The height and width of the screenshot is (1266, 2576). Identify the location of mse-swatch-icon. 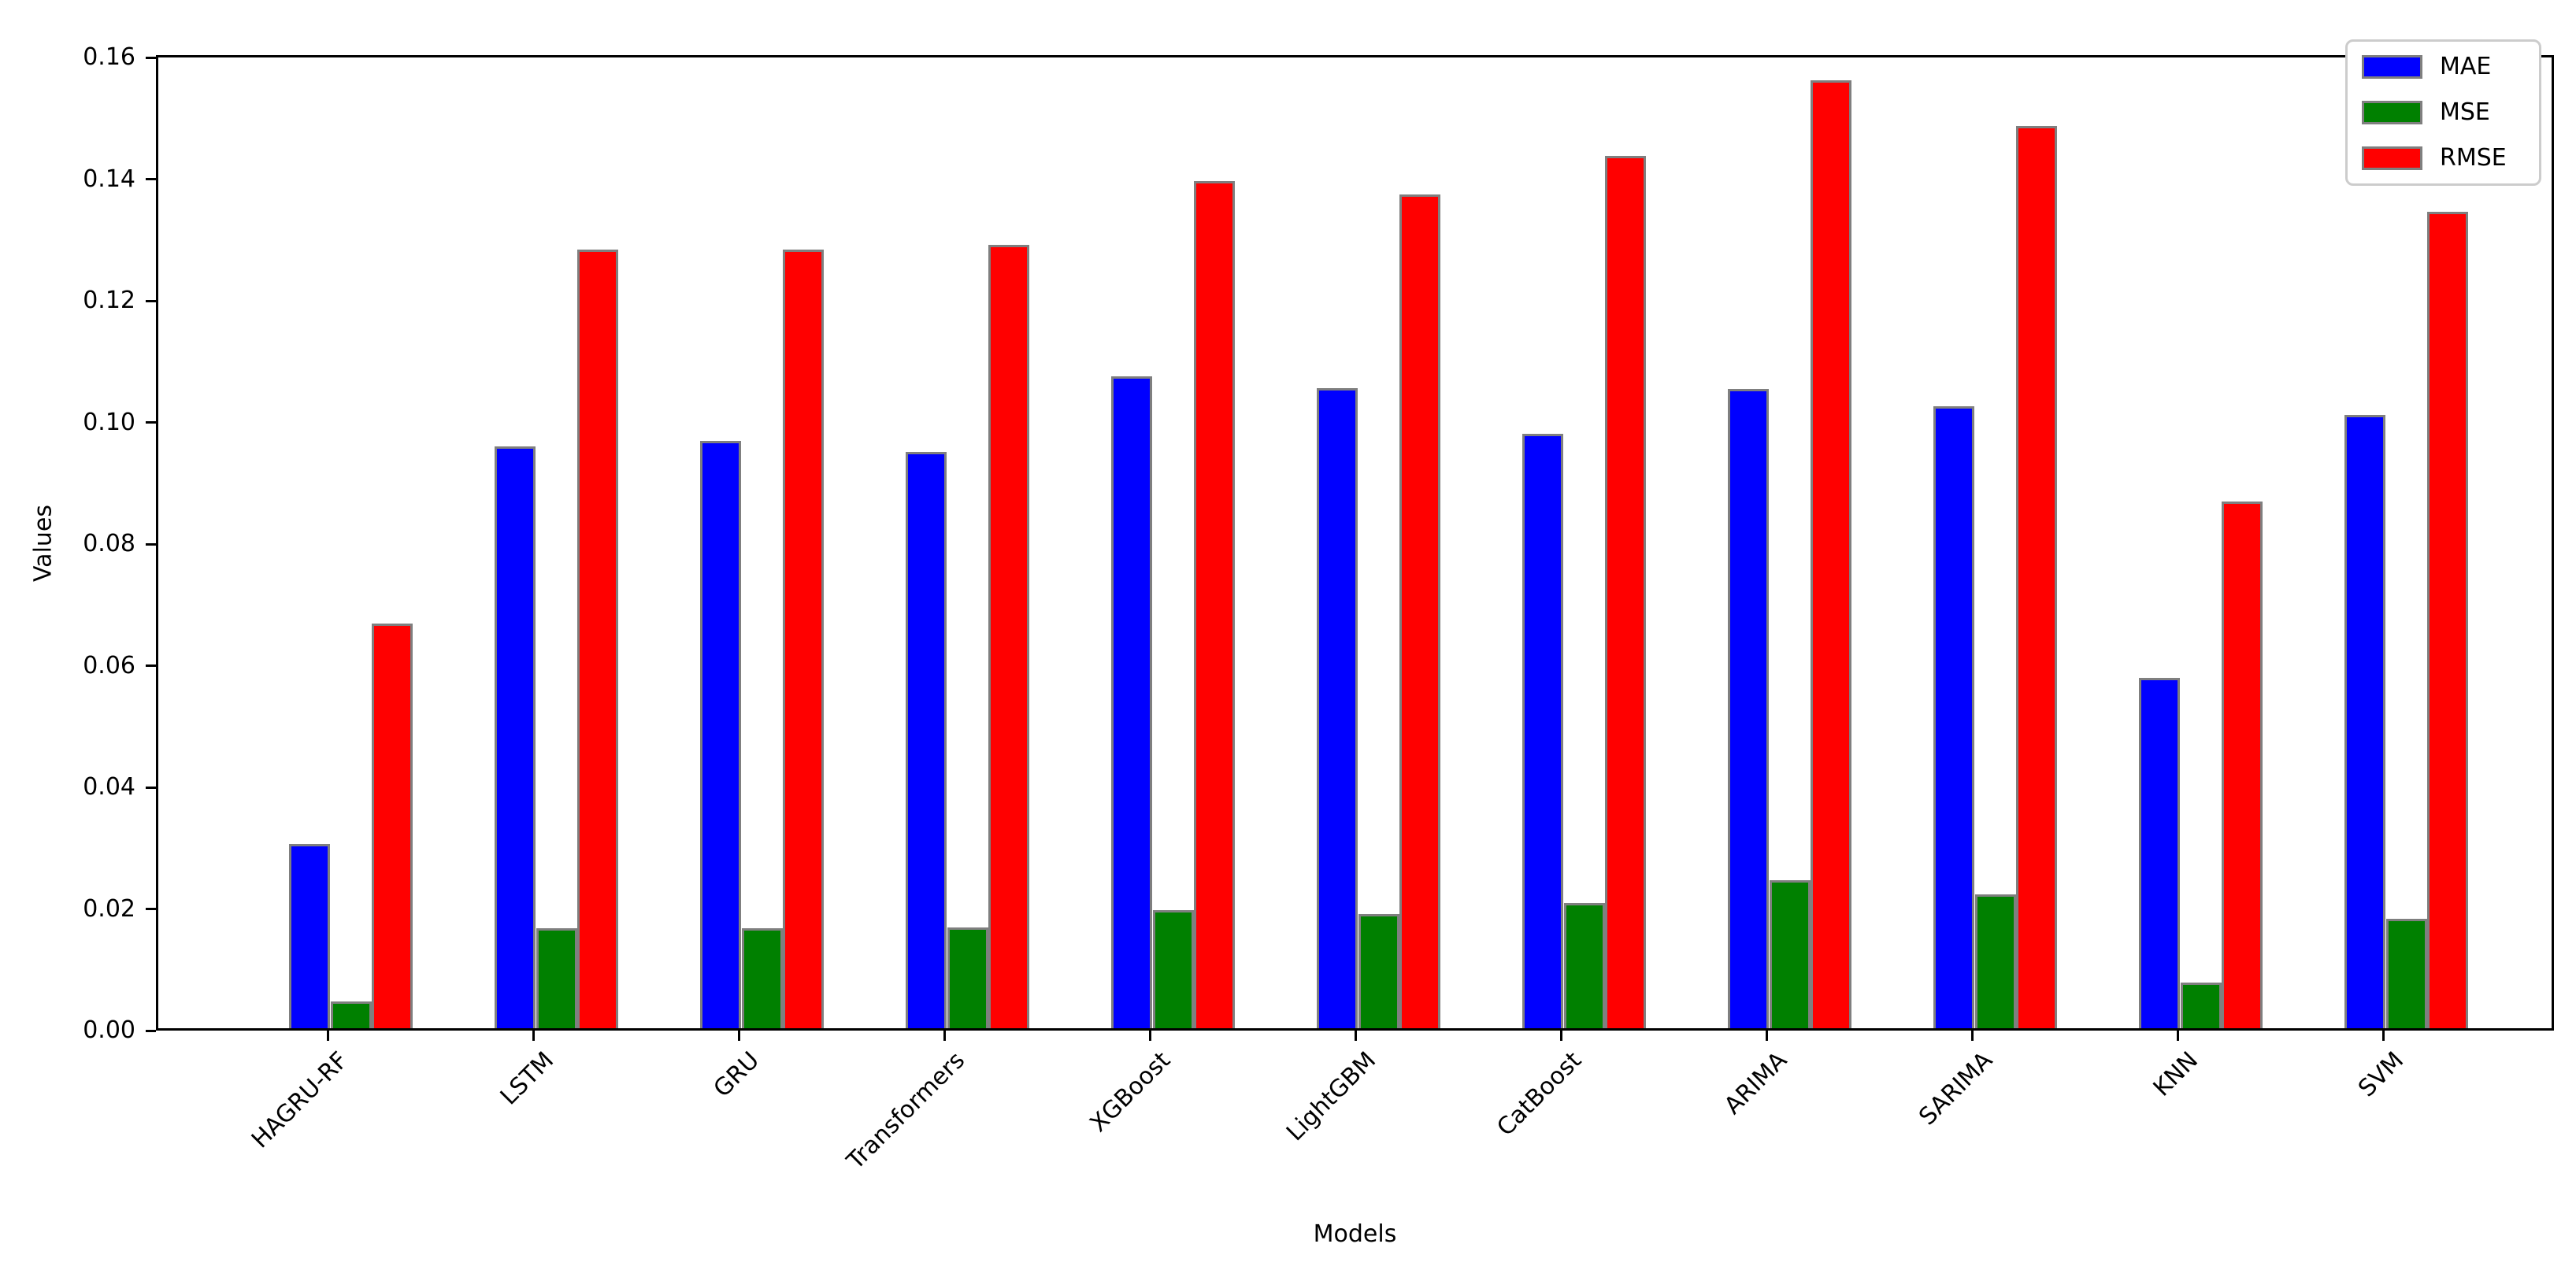
(2392, 112).